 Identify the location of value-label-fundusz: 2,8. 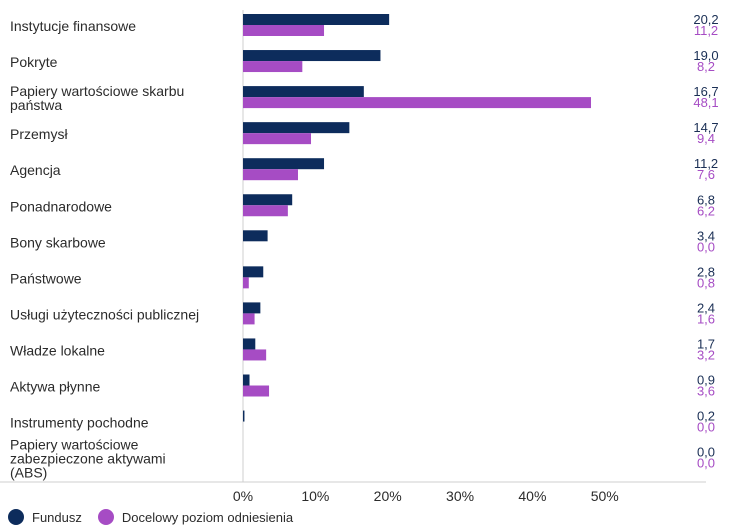
(706, 271).